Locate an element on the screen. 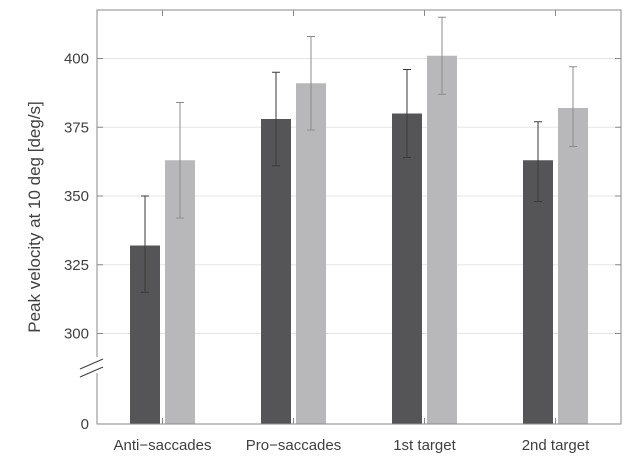 This screenshot has width=625, height=463. y-axis-label: Peak velocity at 10 deg [deg/s] is located at coordinates (34, 217).